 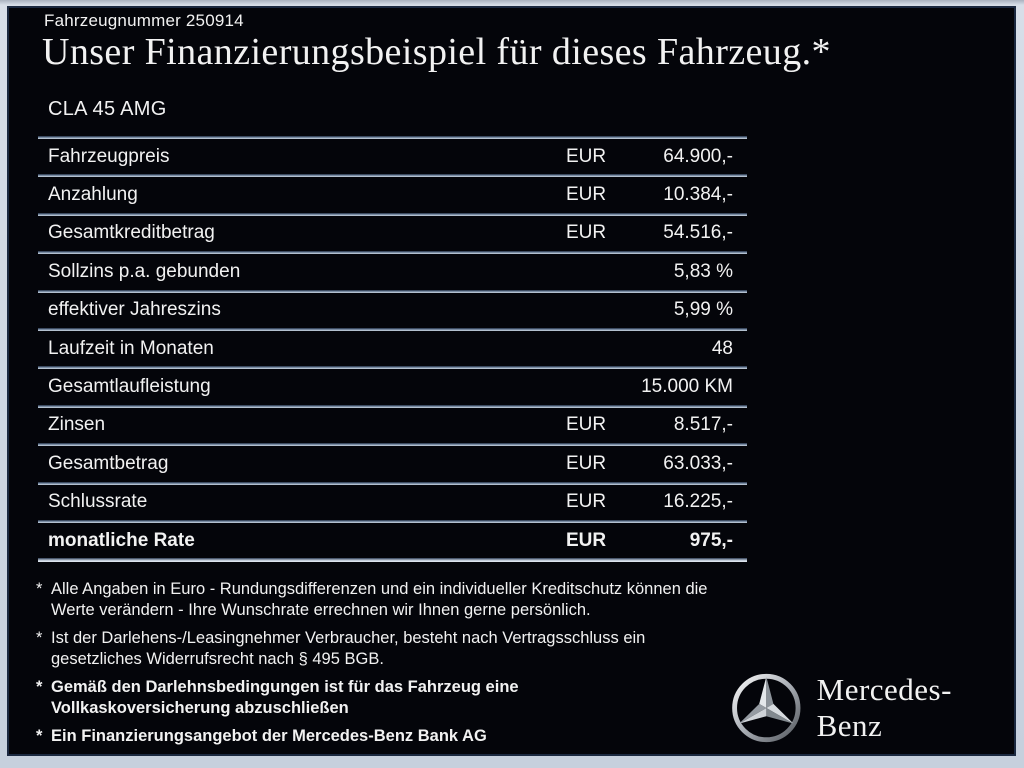 What do you see at coordinates (884, 707) in the screenshot?
I see `brand-wordmark: Mercedes-Benz` at bounding box center [884, 707].